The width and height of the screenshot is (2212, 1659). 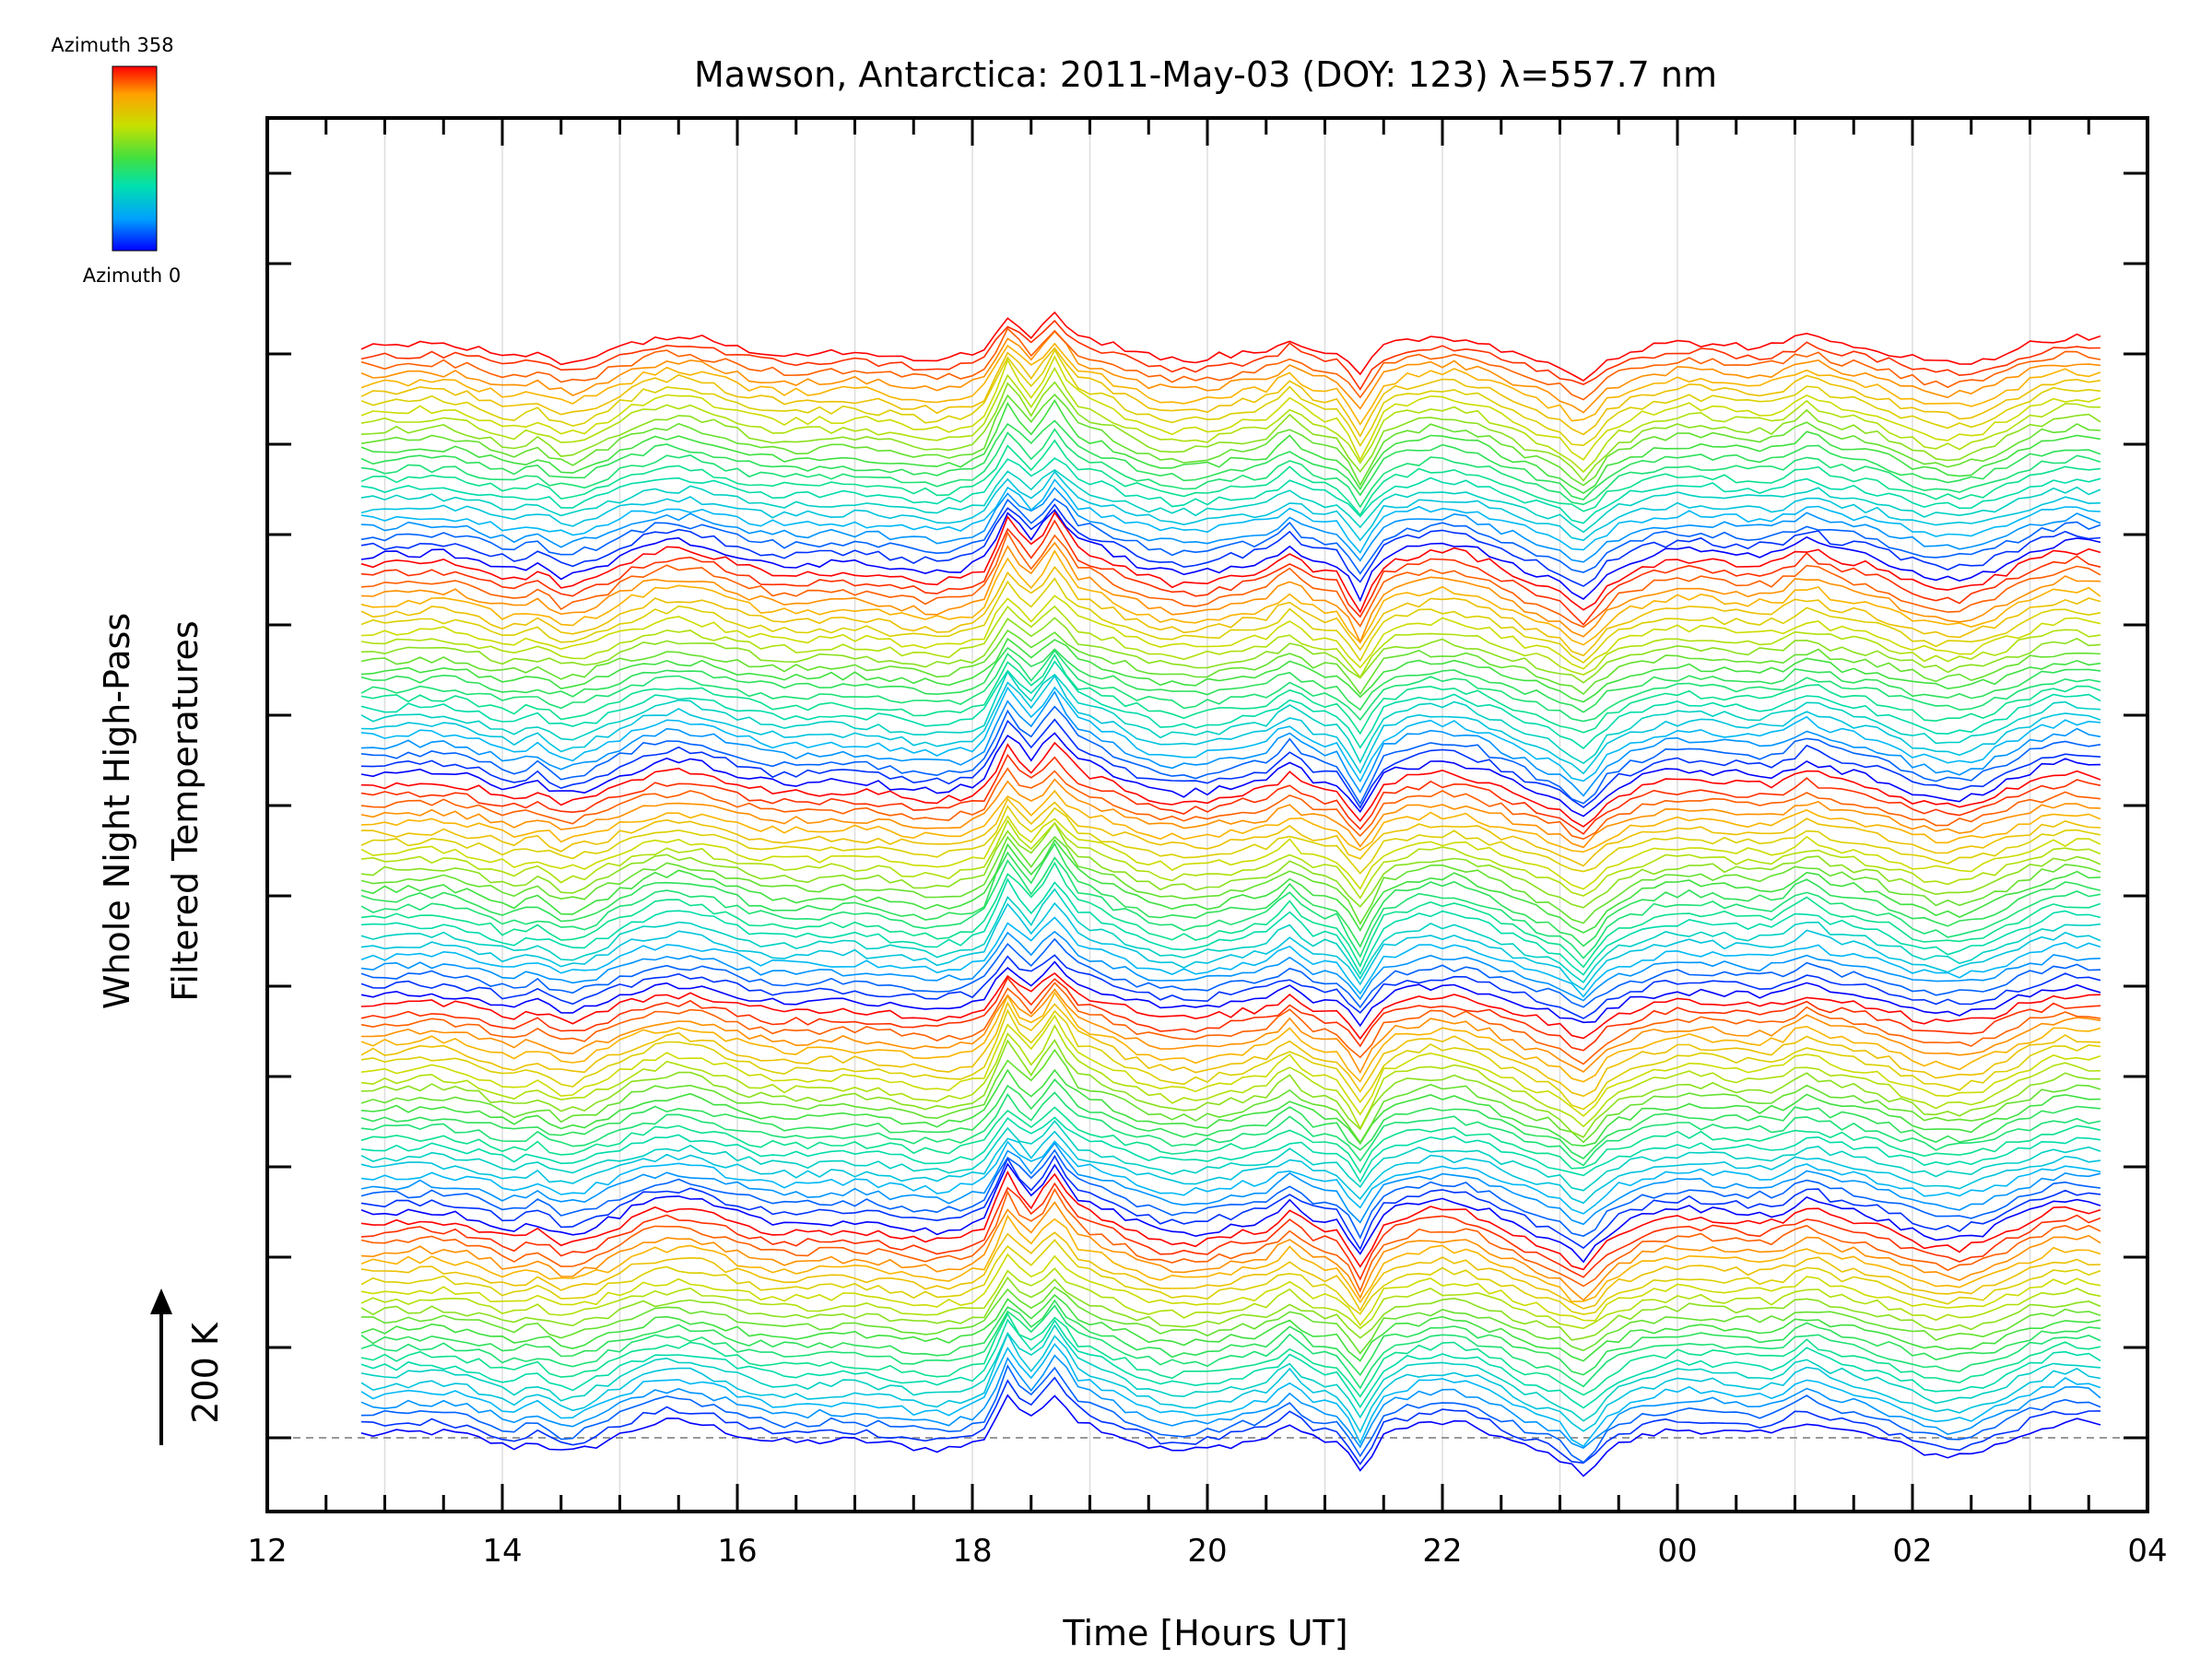 I want to click on x-tick-label: 02, so click(x=1912, y=1551).